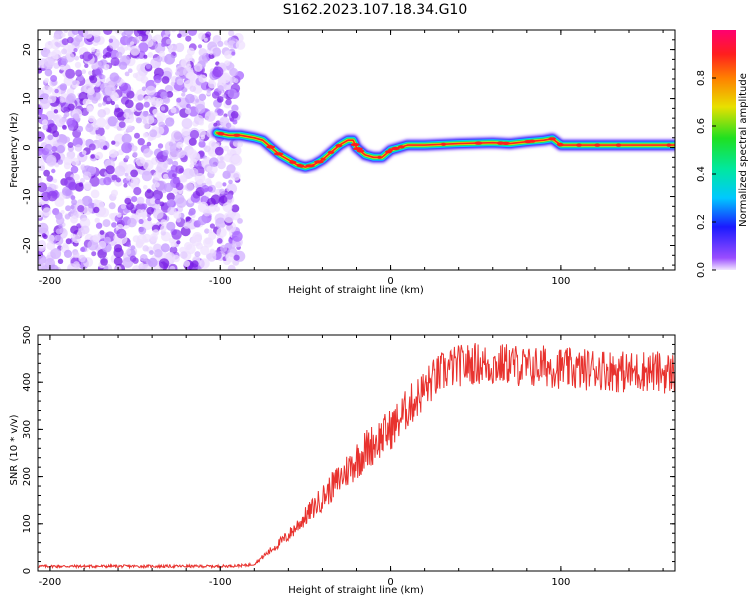 The width and height of the screenshot is (750, 600). What do you see at coordinates (50, 281) in the screenshot?
I see `x-tick-label: -200` at bounding box center [50, 281].